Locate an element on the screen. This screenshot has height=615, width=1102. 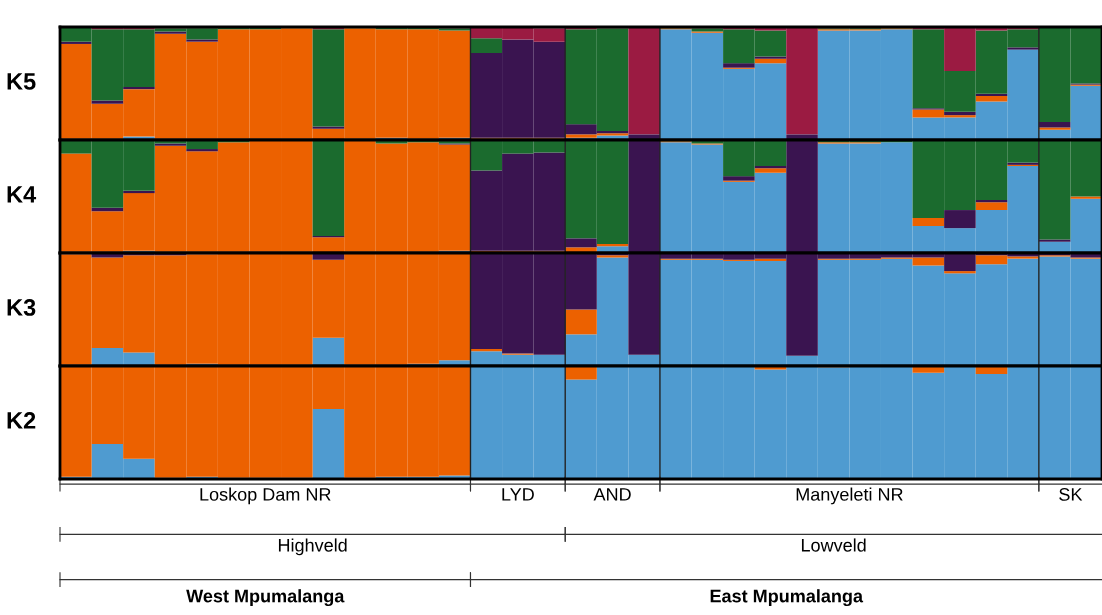
text: LYD is located at coordinates (518, 494).